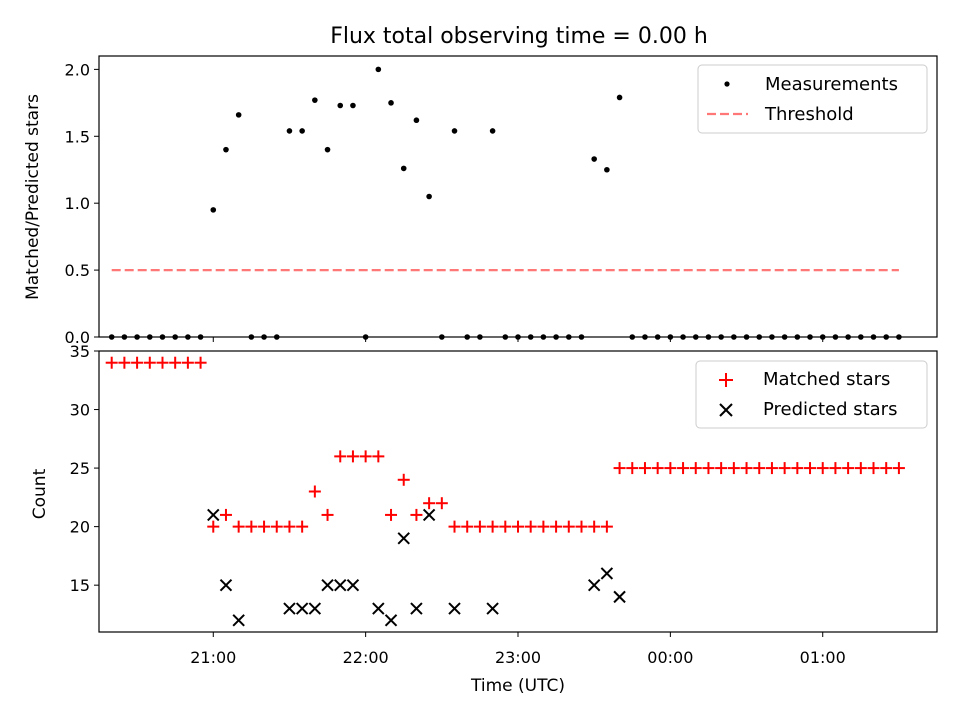 Image resolution: width=960 pixels, height=720 pixels. What do you see at coordinates (77, 136) in the screenshot?
I see `y-tick-label: 1.5` at bounding box center [77, 136].